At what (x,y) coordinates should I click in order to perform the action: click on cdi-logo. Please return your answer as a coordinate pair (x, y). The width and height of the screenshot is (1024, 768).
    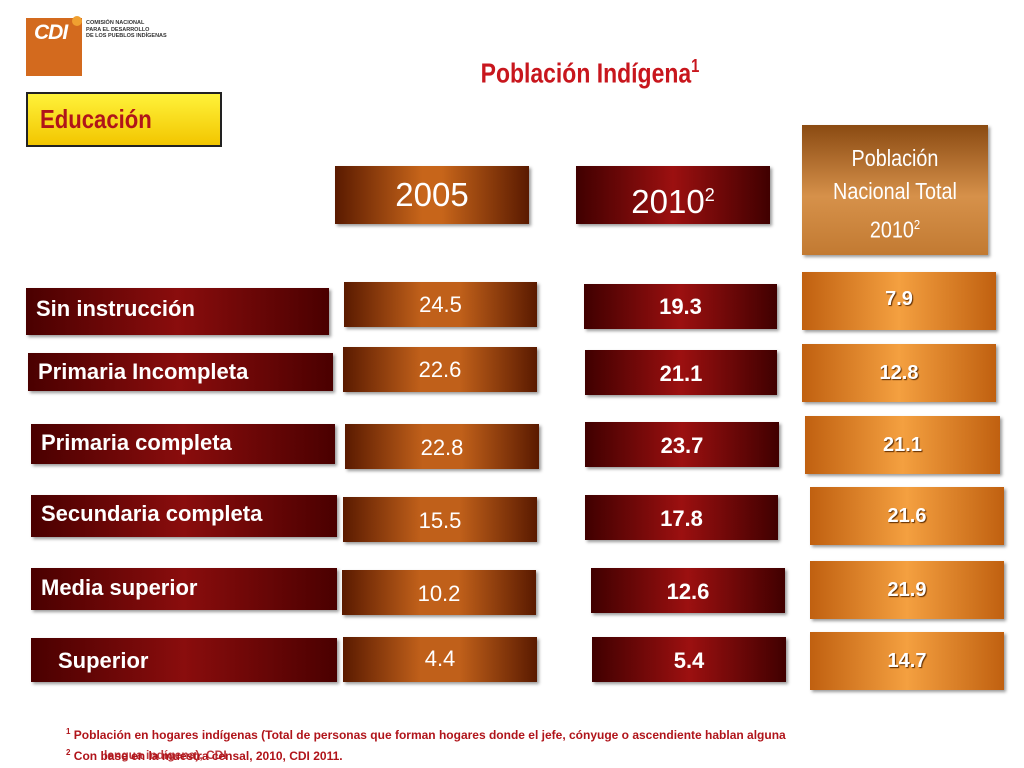
    Looking at the image, I should click on (54, 47).